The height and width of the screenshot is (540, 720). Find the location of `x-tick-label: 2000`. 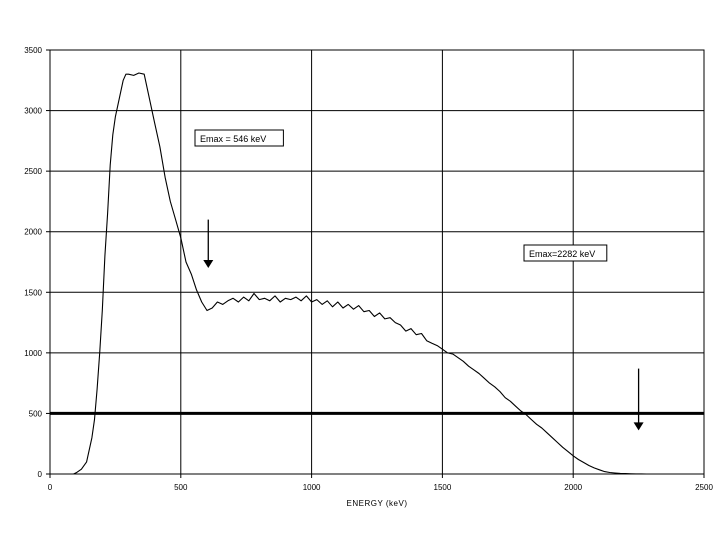

x-tick-label: 2000 is located at coordinates (573, 487).